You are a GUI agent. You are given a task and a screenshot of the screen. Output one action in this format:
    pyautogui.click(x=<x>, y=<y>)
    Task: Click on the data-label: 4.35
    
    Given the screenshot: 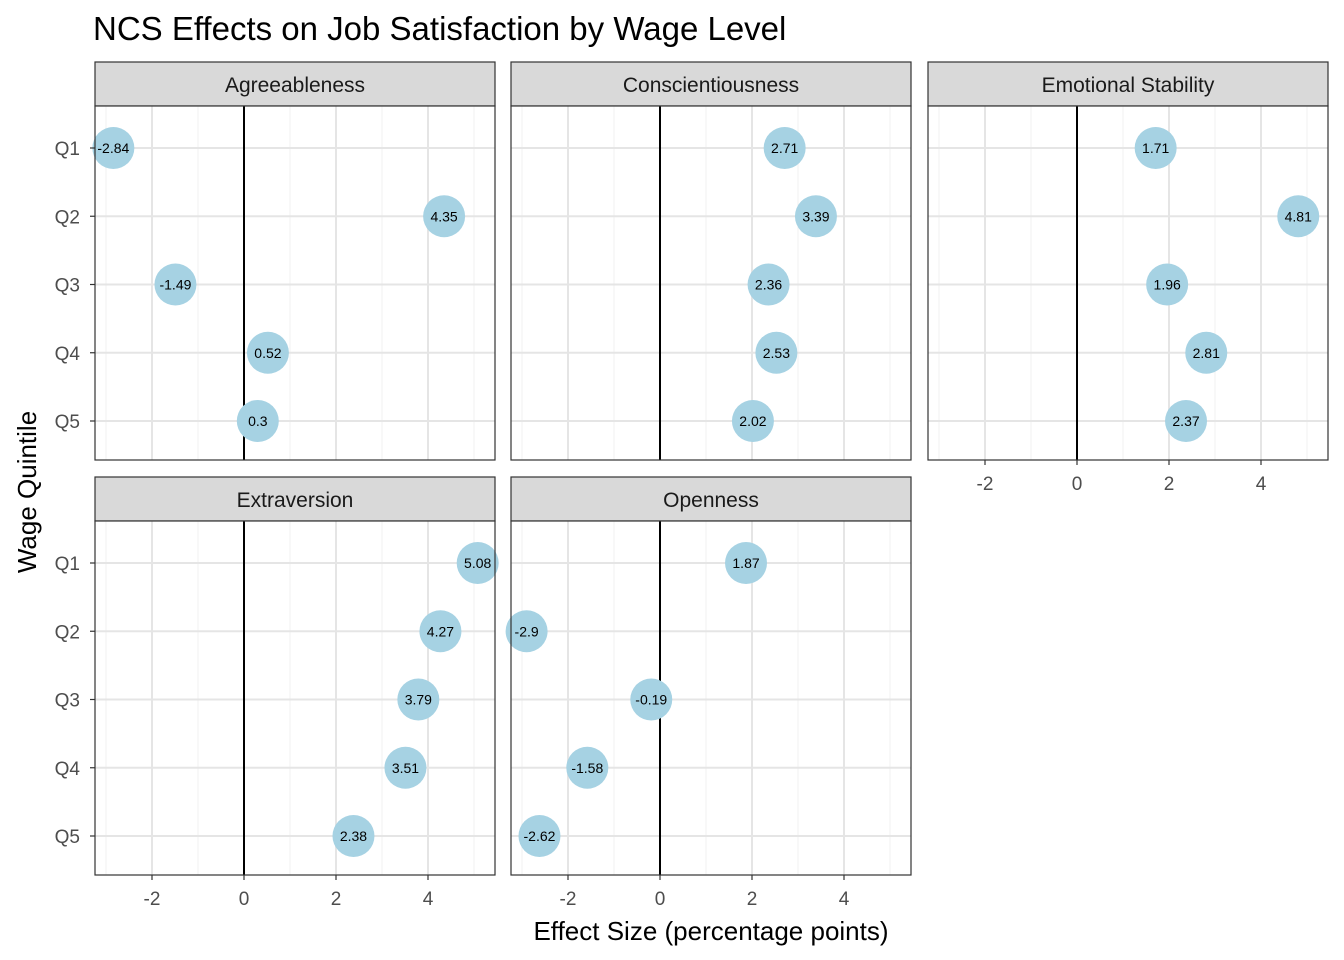 What is the action you would take?
    pyautogui.click(x=443, y=216)
    